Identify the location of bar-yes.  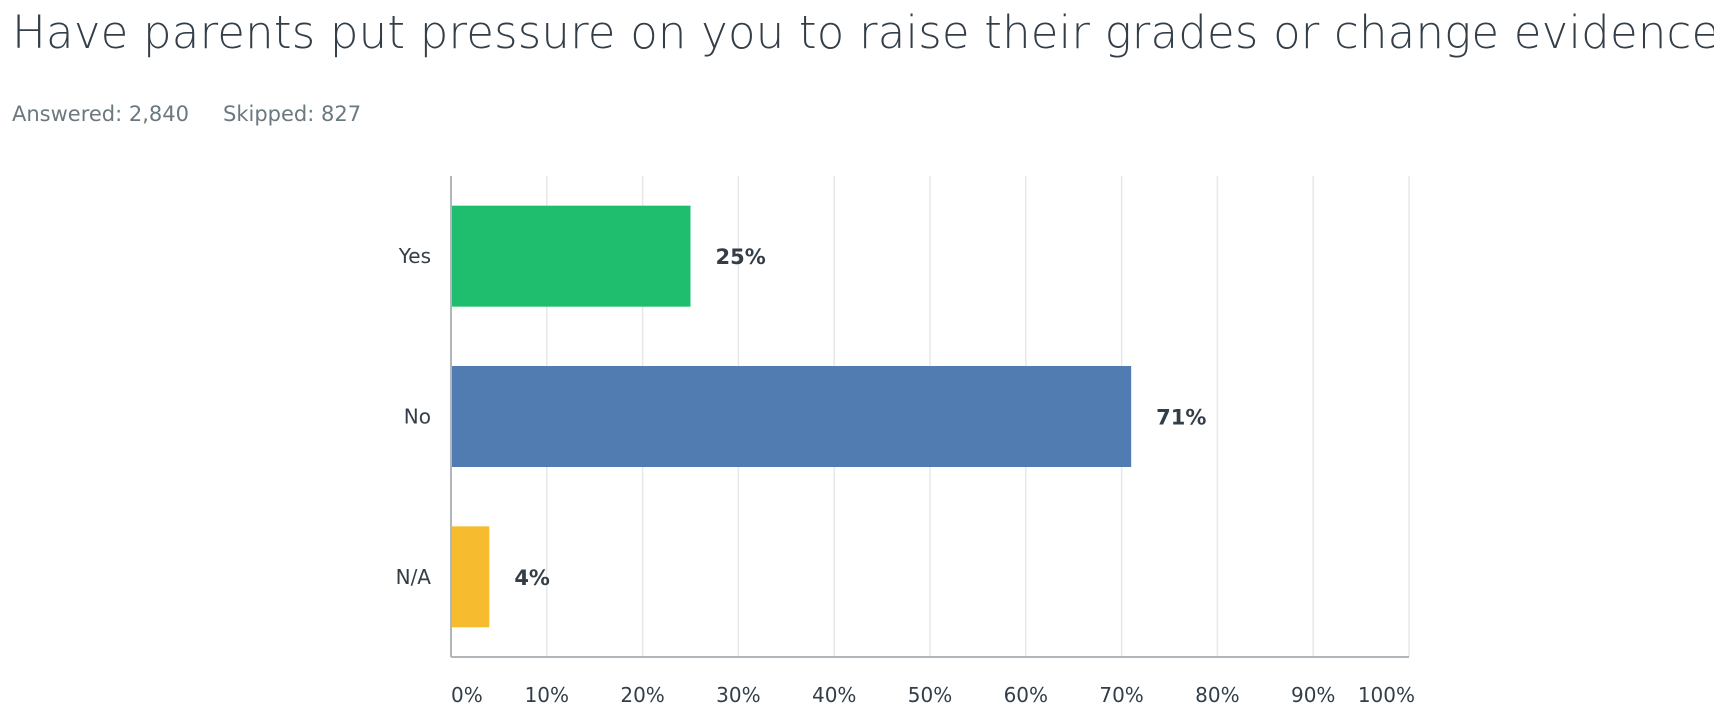
(571, 256).